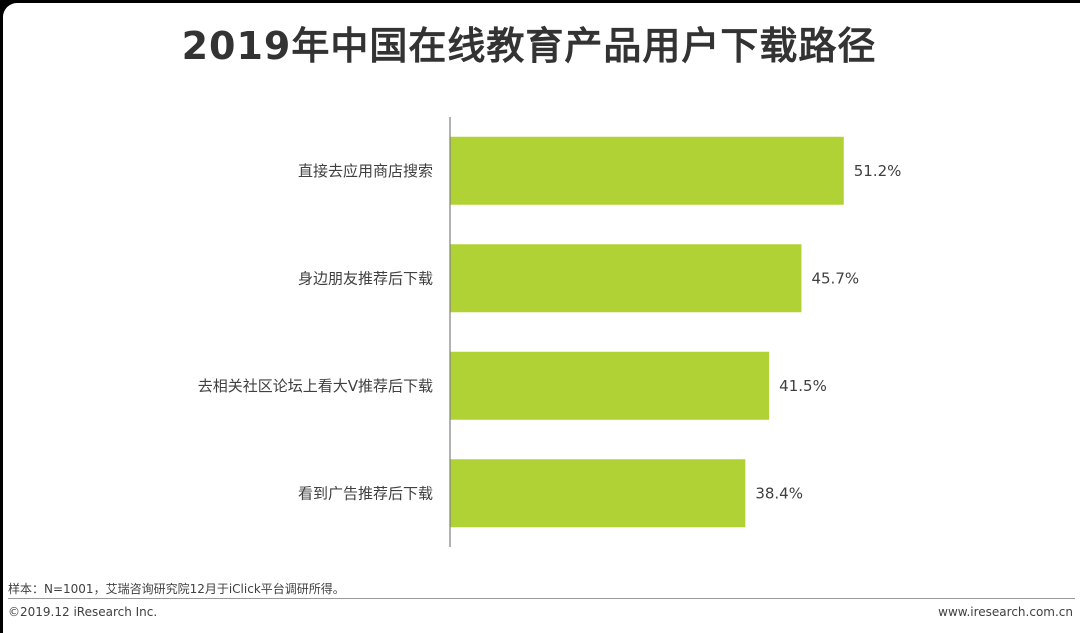  What do you see at coordinates (365, 171) in the screenshot?
I see `category-label: 直接去应用商店搜索` at bounding box center [365, 171].